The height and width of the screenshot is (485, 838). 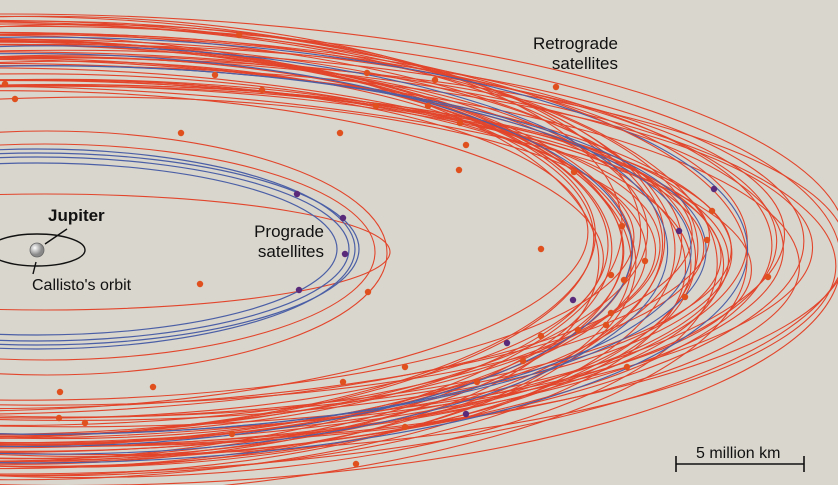 I want to click on scale-bar-label: 5 million km, so click(x=738, y=453).